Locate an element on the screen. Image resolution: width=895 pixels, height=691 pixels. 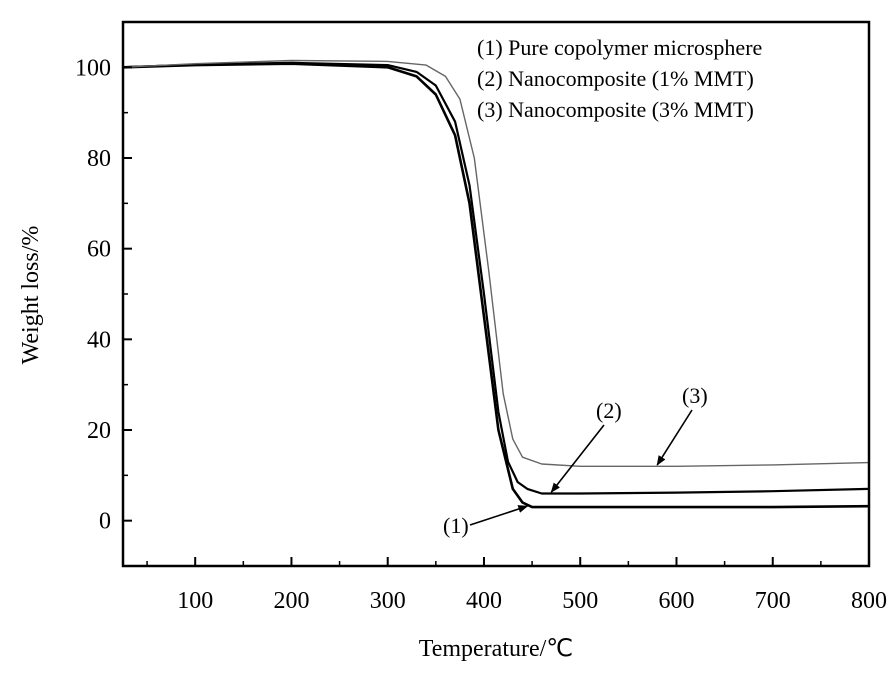
annotation-label-2: (2) is located at coordinates (609, 410).